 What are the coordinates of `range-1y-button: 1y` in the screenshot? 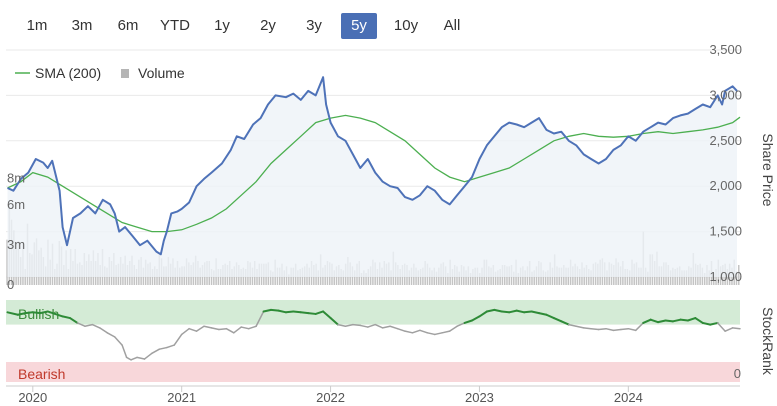 It's located at (222, 25).